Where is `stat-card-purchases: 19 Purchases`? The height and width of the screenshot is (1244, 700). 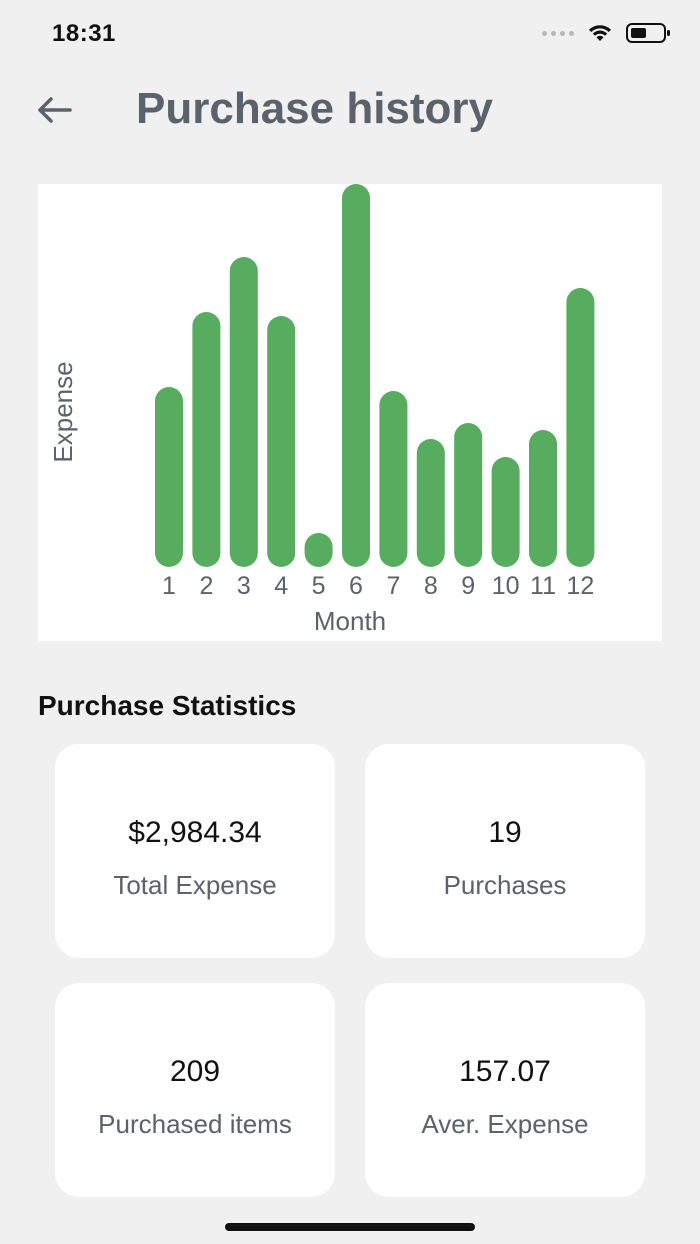
stat-card-purchases: 19 Purchases is located at coordinates (505, 851).